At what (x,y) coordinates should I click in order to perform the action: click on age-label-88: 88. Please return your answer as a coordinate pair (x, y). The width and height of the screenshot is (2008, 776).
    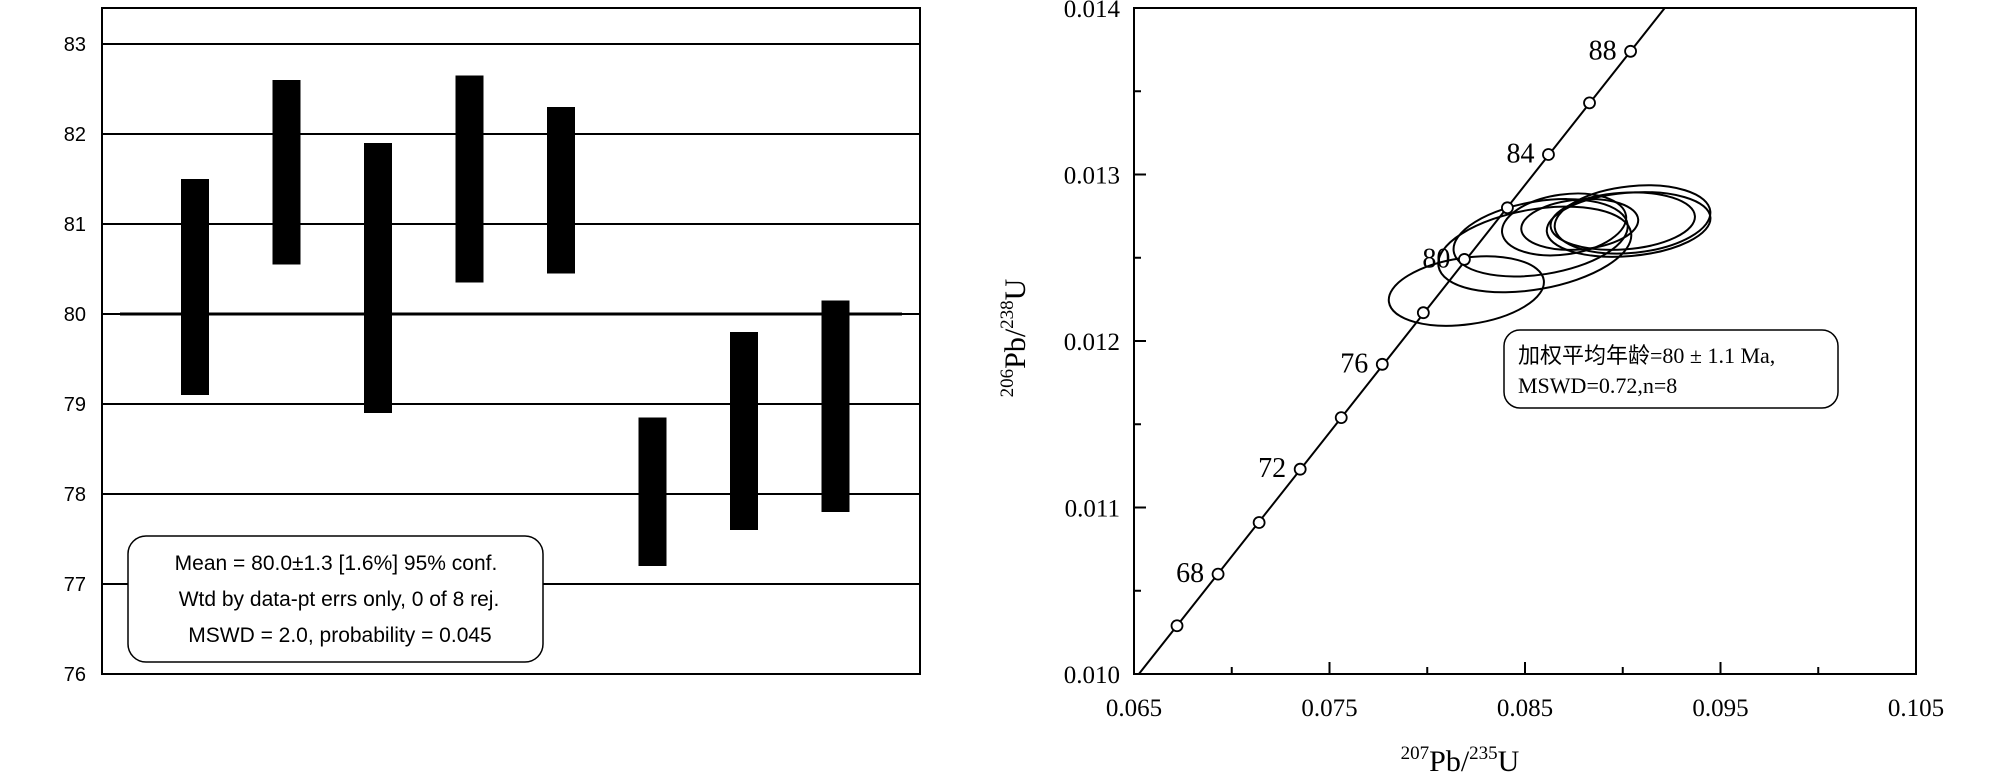
    Looking at the image, I should click on (1603, 50).